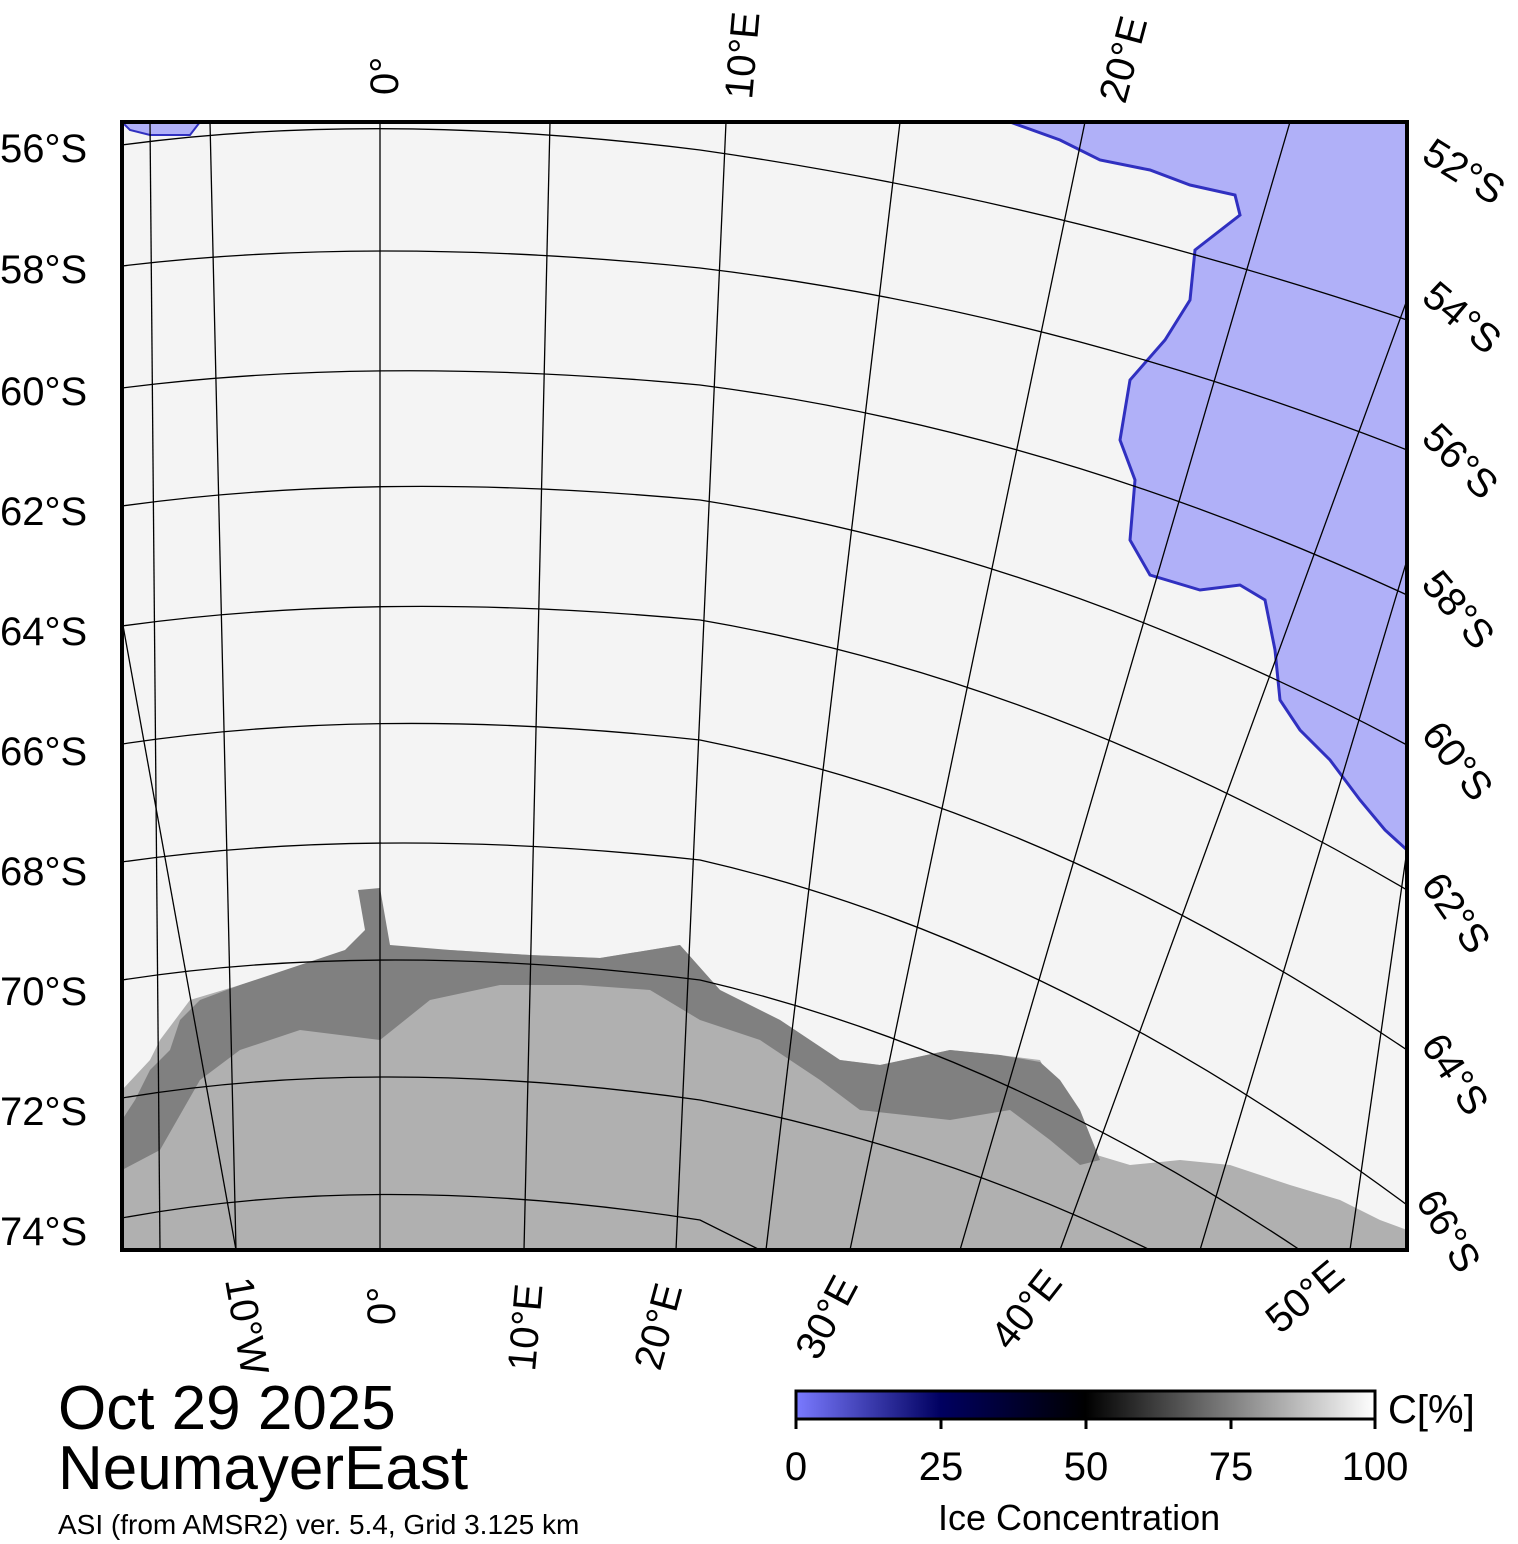 This screenshot has height=1544, width=1518. What do you see at coordinates (43, 1112) in the screenshot?
I see `lat-label: 72°S` at bounding box center [43, 1112].